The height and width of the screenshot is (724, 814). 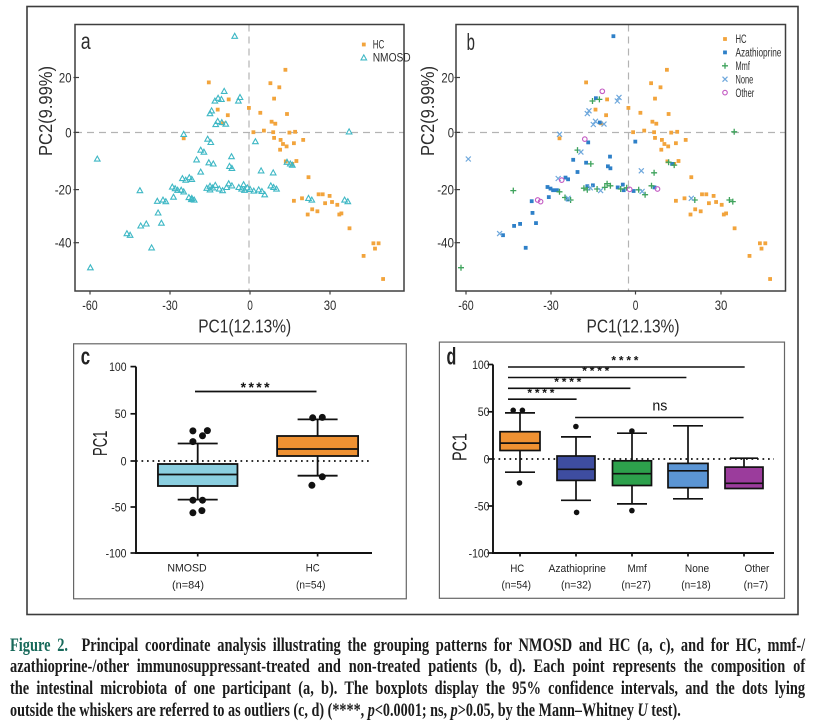 I want to click on svg-text: b, so click(x=471, y=42).